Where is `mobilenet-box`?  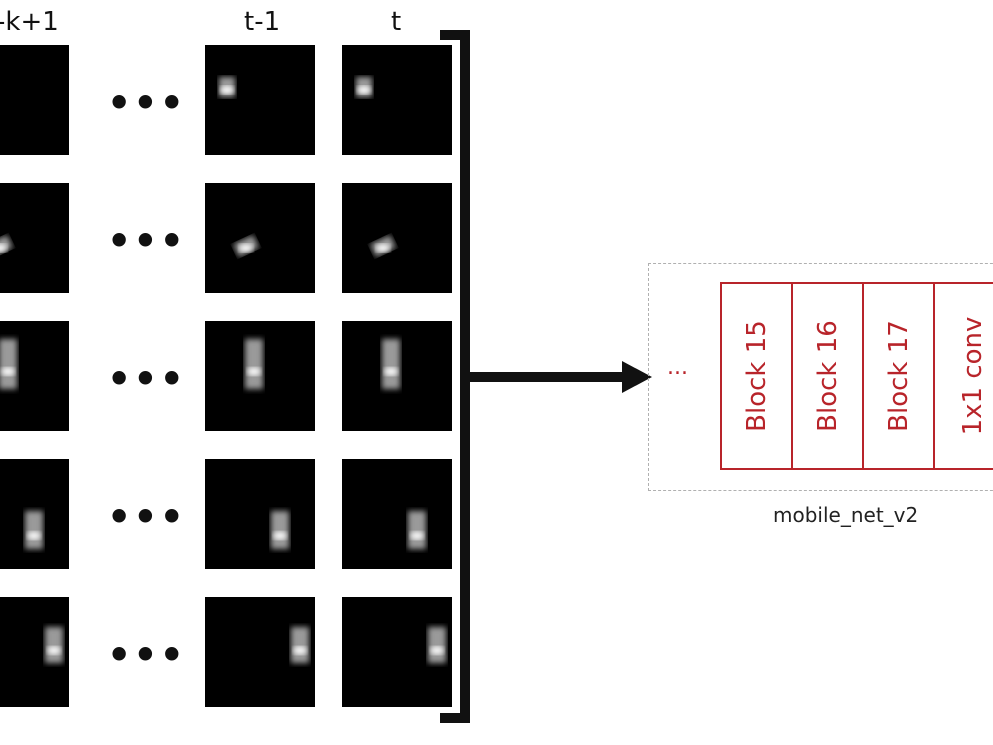
mobilenet-box is located at coordinates (820, 377).